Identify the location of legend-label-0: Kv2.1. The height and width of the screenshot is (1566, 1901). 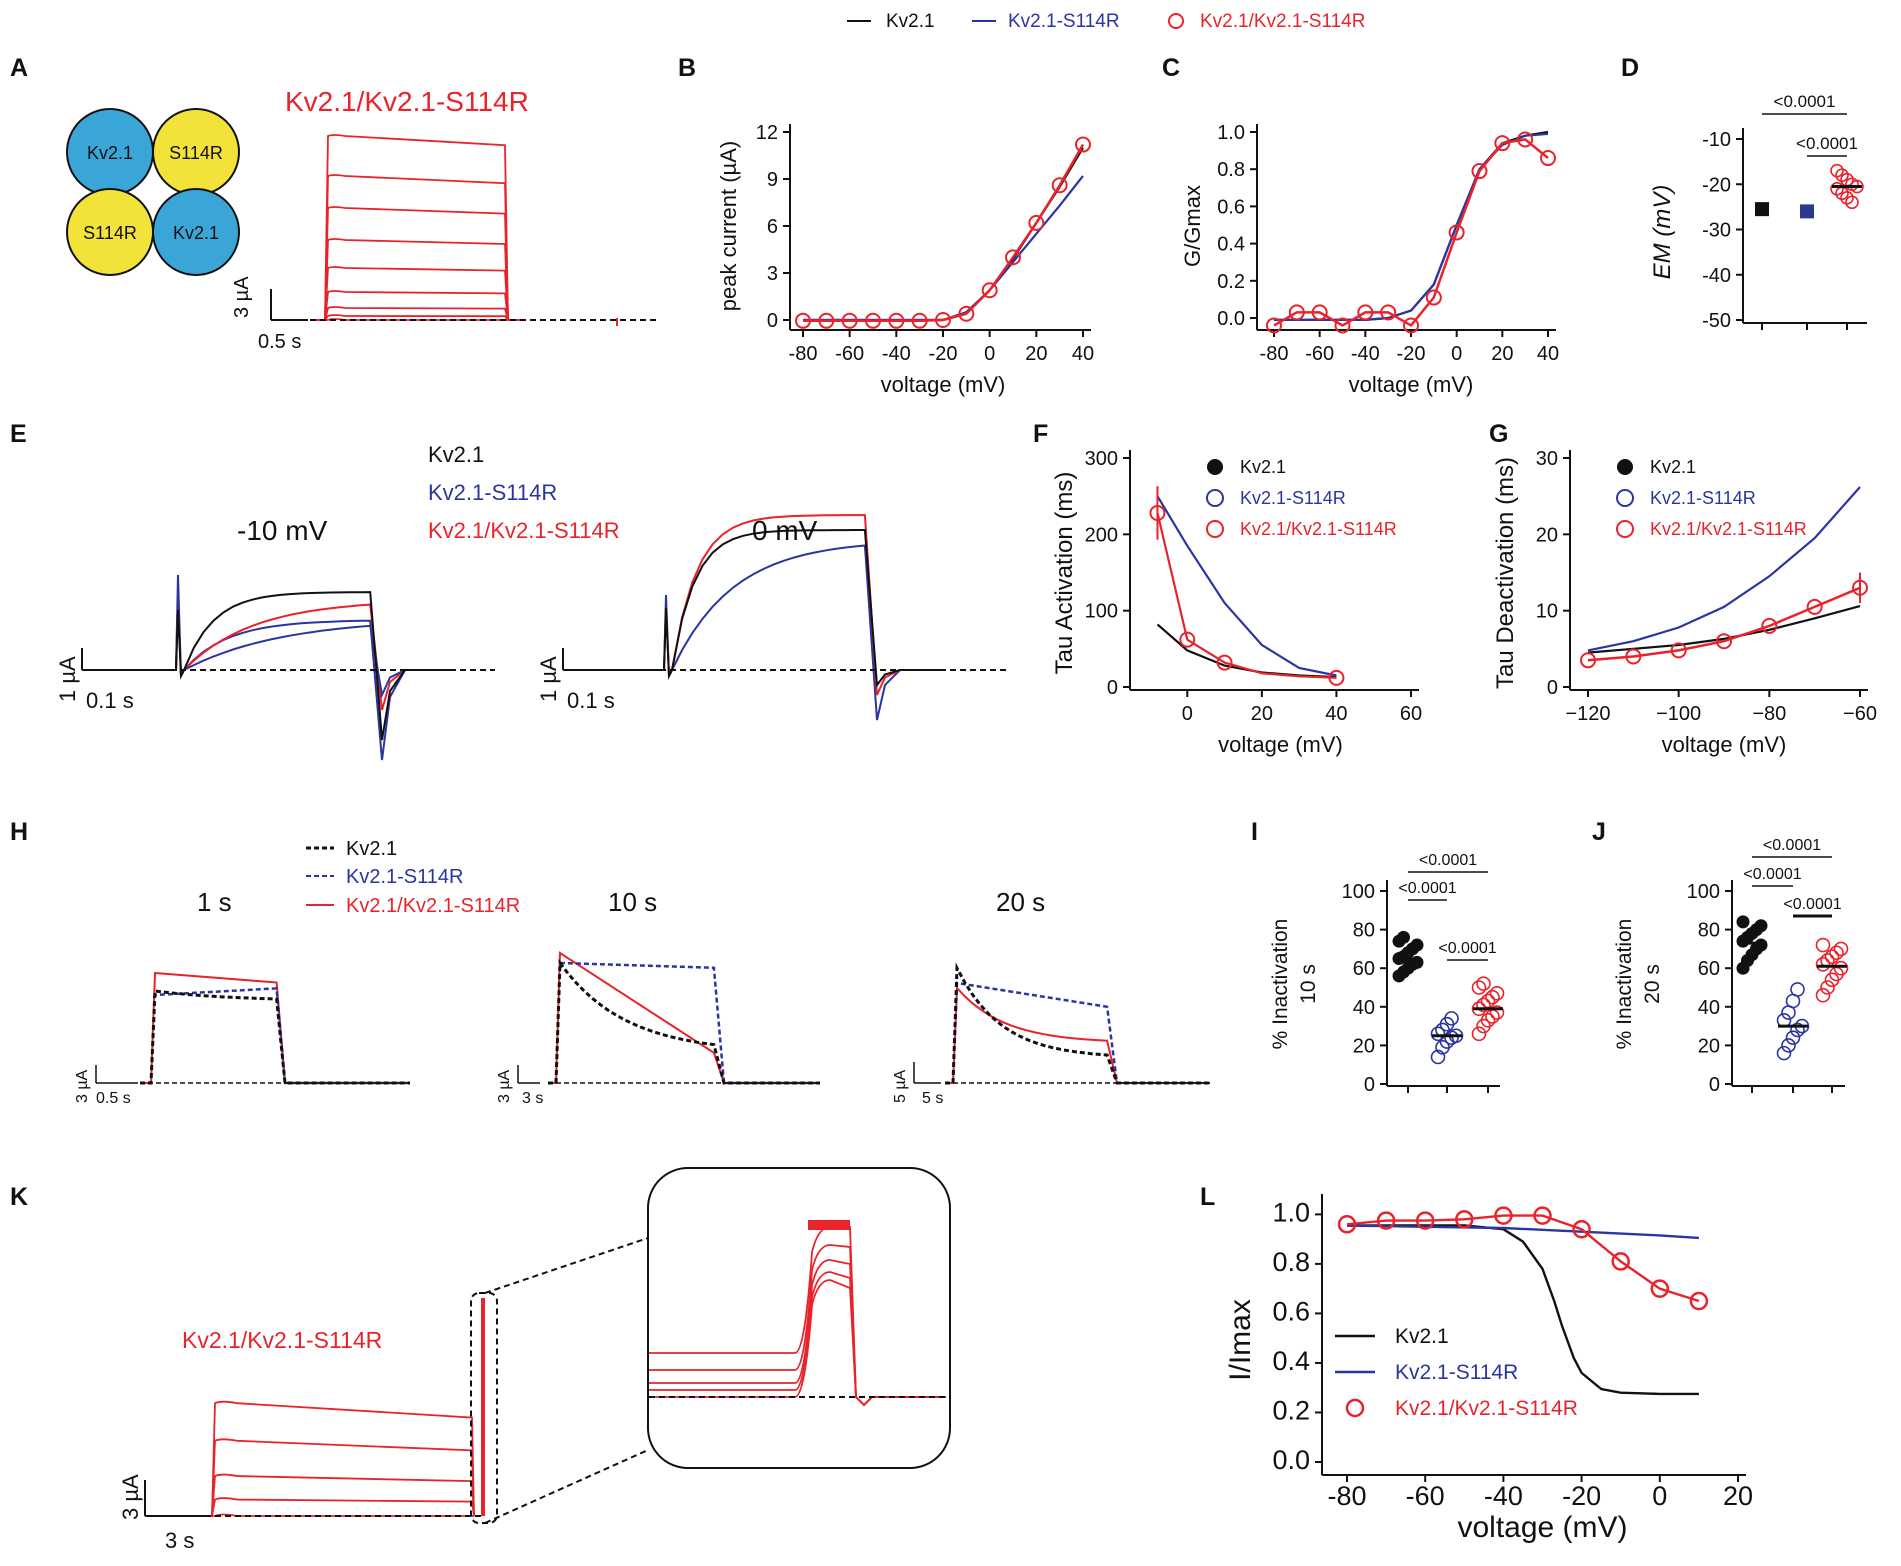
(1673, 467).